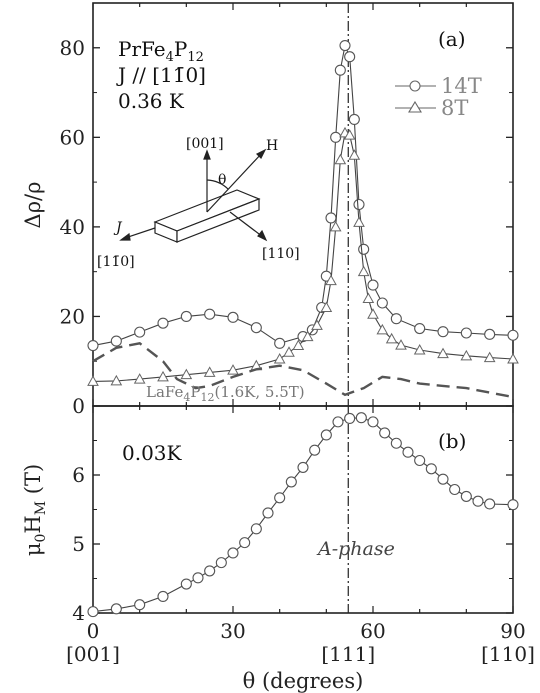  Describe the element at coordinates (93, 631) in the screenshot. I see `x-tick-label: 0` at that location.